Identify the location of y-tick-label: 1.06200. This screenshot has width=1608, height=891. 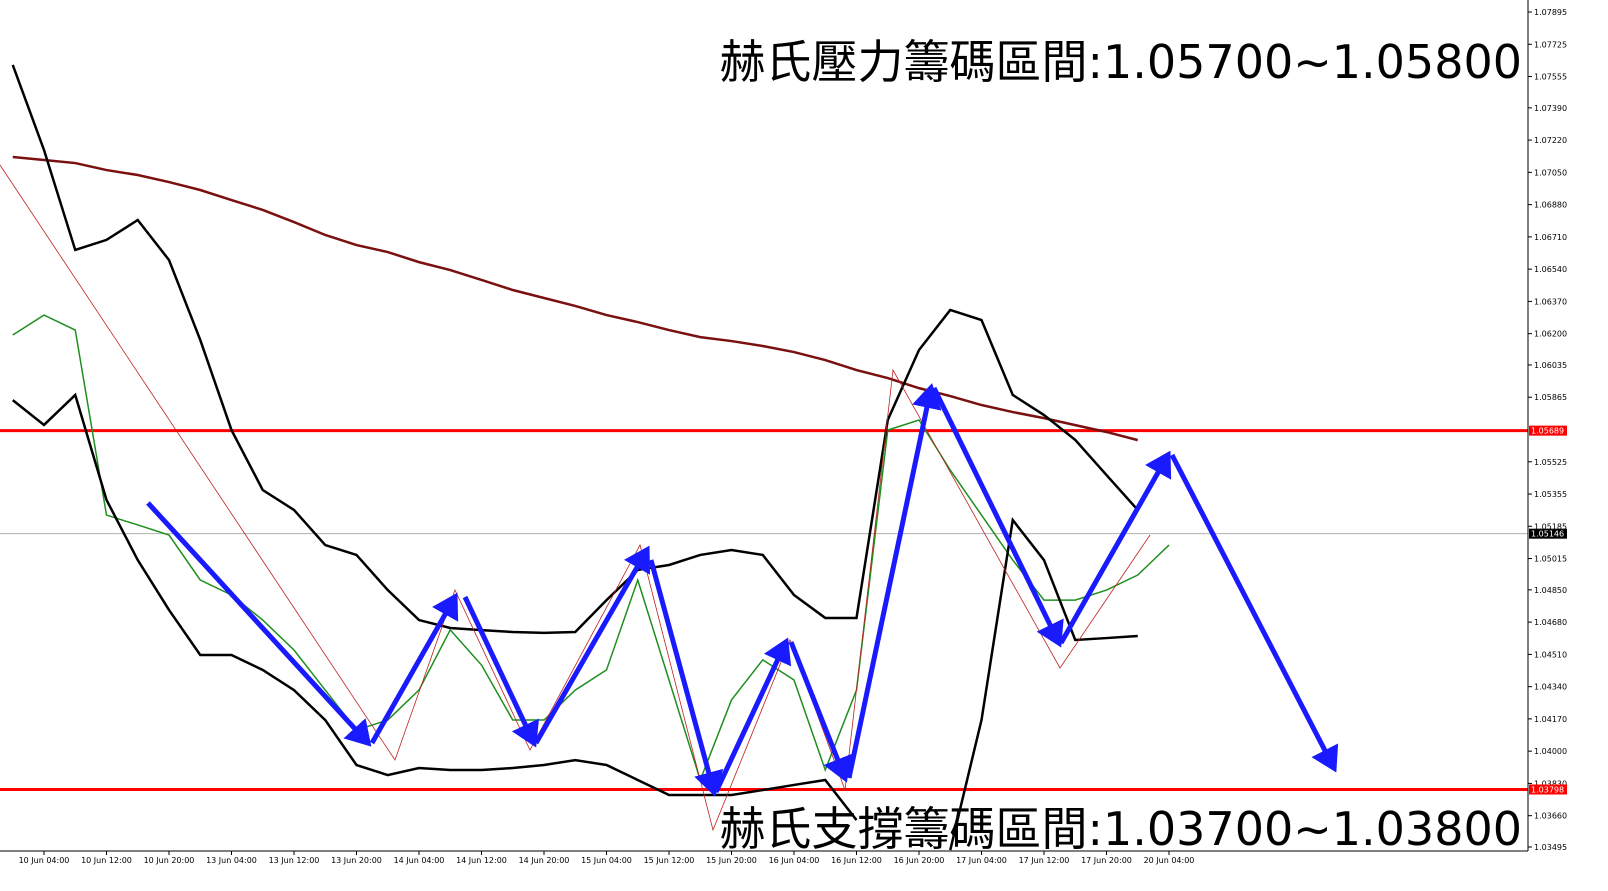
(1550, 334).